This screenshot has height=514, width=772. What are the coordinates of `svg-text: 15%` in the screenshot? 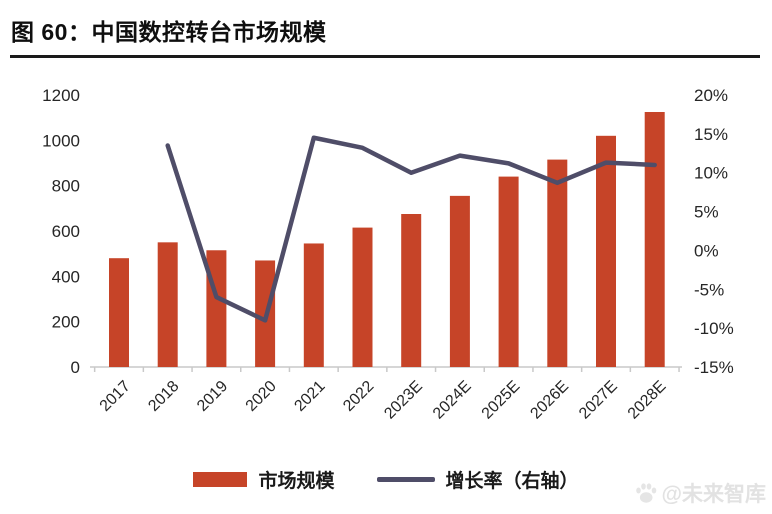 It's located at (711, 134).